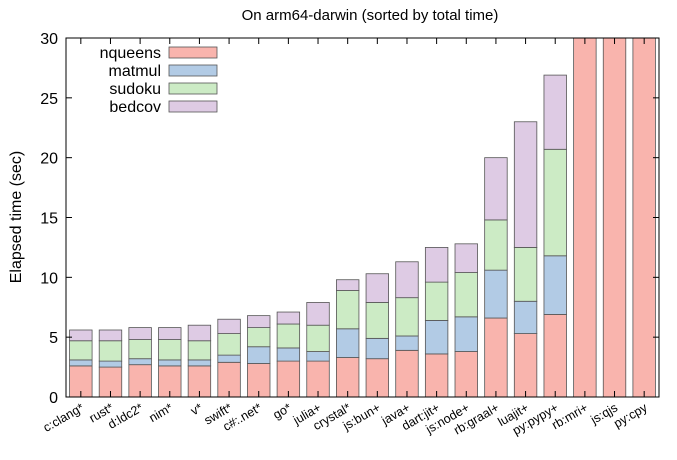 The image size is (677, 460). Describe the element at coordinates (49, 99) in the screenshot. I see `y-tick-label: 25` at that location.